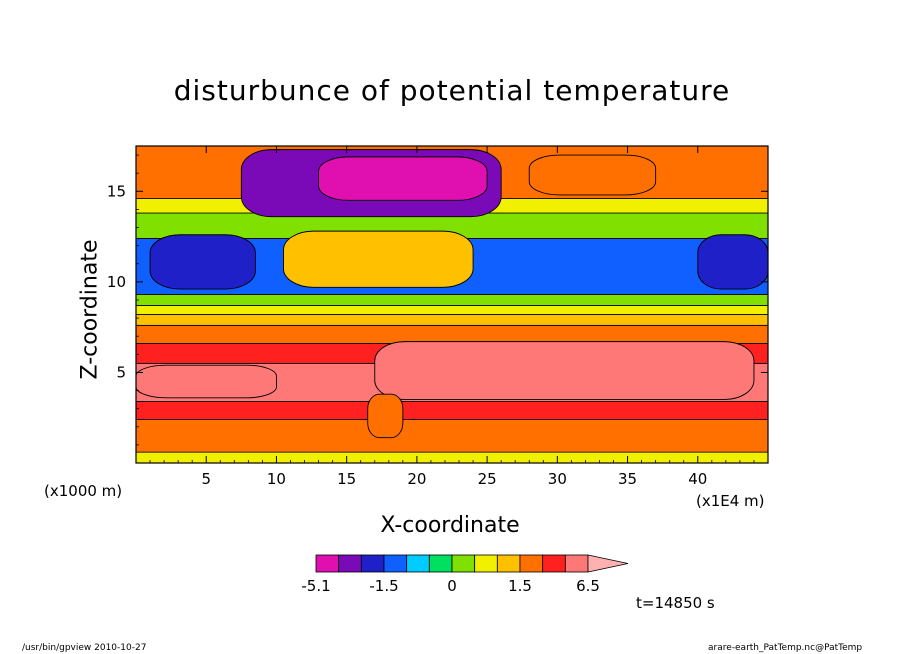 This screenshot has width=904, height=654. What do you see at coordinates (627, 479) in the screenshot?
I see `x-tick-label: 35` at bounding box center [627, 479].